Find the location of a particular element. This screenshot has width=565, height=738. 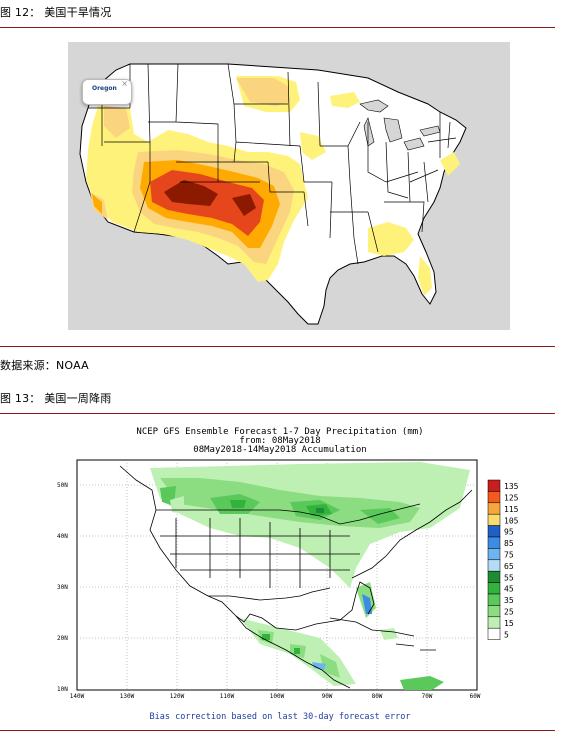

lon-label: 60W is located at coordinates (475, 696).